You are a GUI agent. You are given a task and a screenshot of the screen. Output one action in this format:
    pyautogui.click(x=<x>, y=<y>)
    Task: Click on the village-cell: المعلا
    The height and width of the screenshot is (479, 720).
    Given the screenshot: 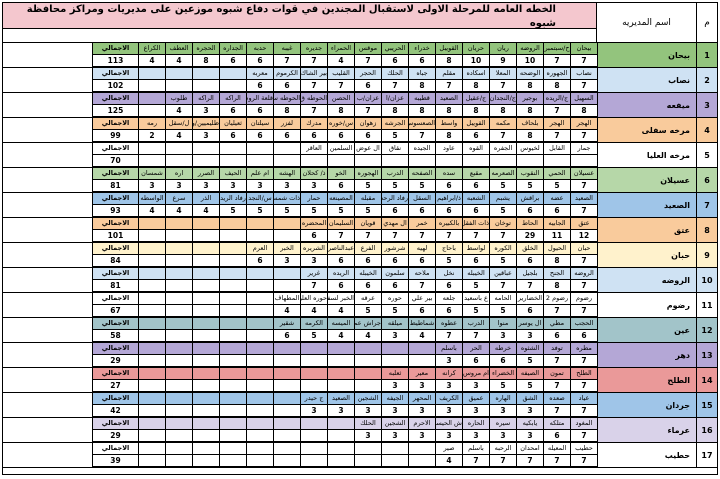 What is the action you would take?
    pyautogui.click(x=502, y=74)
    